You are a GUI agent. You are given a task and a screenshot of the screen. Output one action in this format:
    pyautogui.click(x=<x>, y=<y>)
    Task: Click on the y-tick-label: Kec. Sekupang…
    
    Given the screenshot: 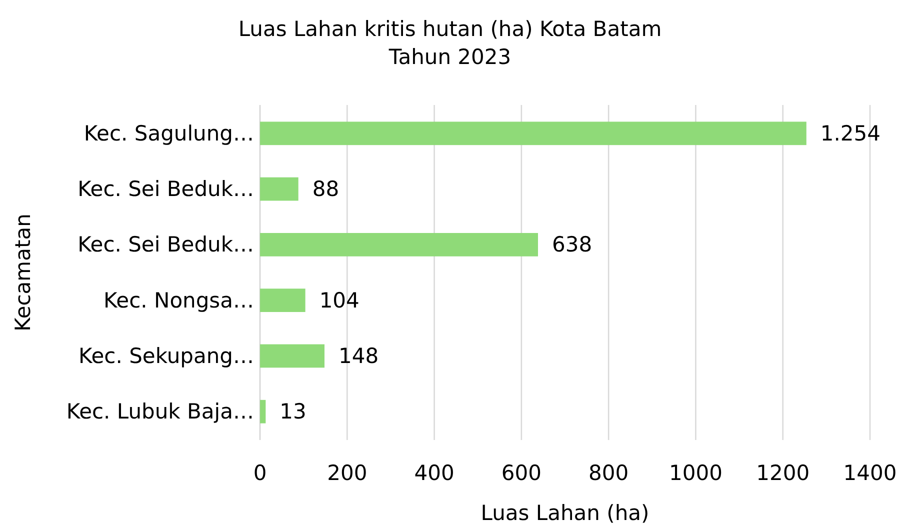 What is the action you would take?
    pyautogui.click(x=166, y=356)
    